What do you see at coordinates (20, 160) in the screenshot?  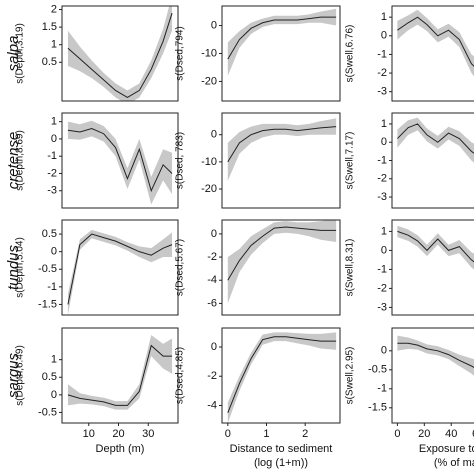 I see `y-axis-label: s(Depth,8.69)` at bounding box center [20, 160].